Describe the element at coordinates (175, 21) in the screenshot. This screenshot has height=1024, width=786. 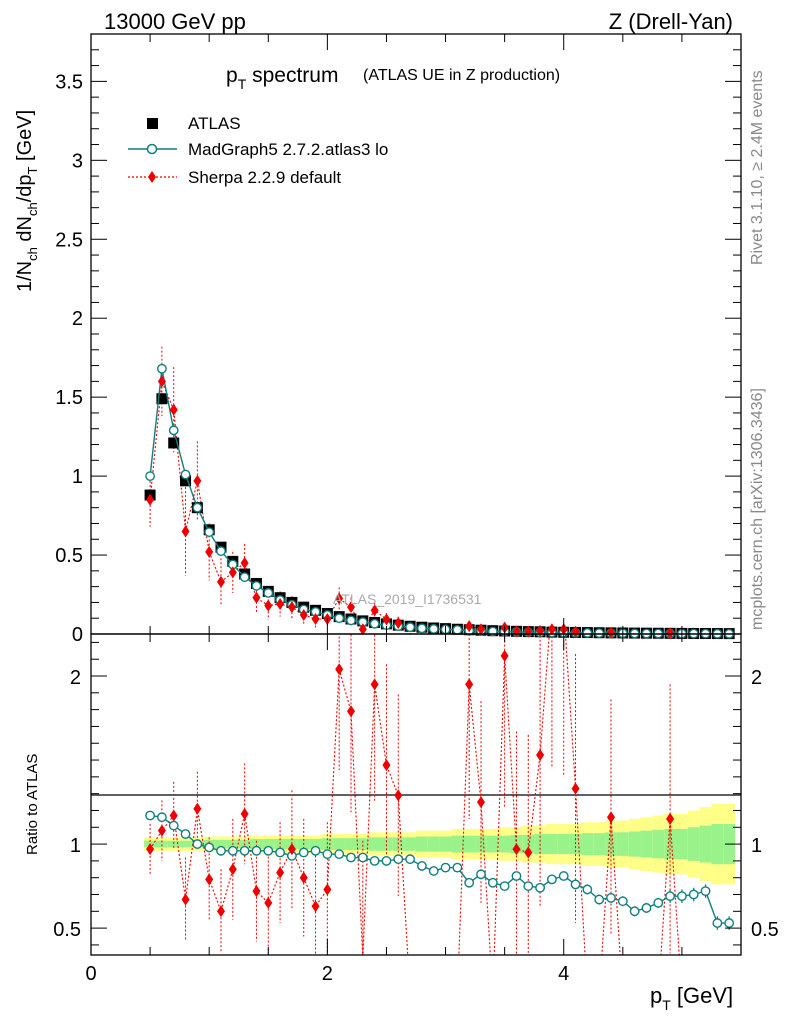
I see `energy-label: 13000 GeV pp` at that location.